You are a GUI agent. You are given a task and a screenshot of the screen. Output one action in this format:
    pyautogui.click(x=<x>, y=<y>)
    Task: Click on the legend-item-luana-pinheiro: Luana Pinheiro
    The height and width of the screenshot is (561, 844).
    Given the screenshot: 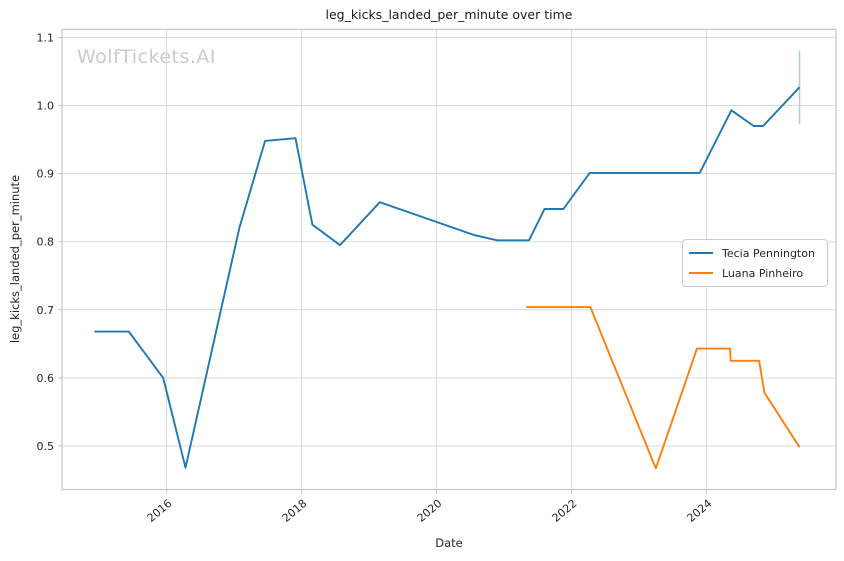 What is the action you would take?
    pyautogui.click(x=754, y=273)
    